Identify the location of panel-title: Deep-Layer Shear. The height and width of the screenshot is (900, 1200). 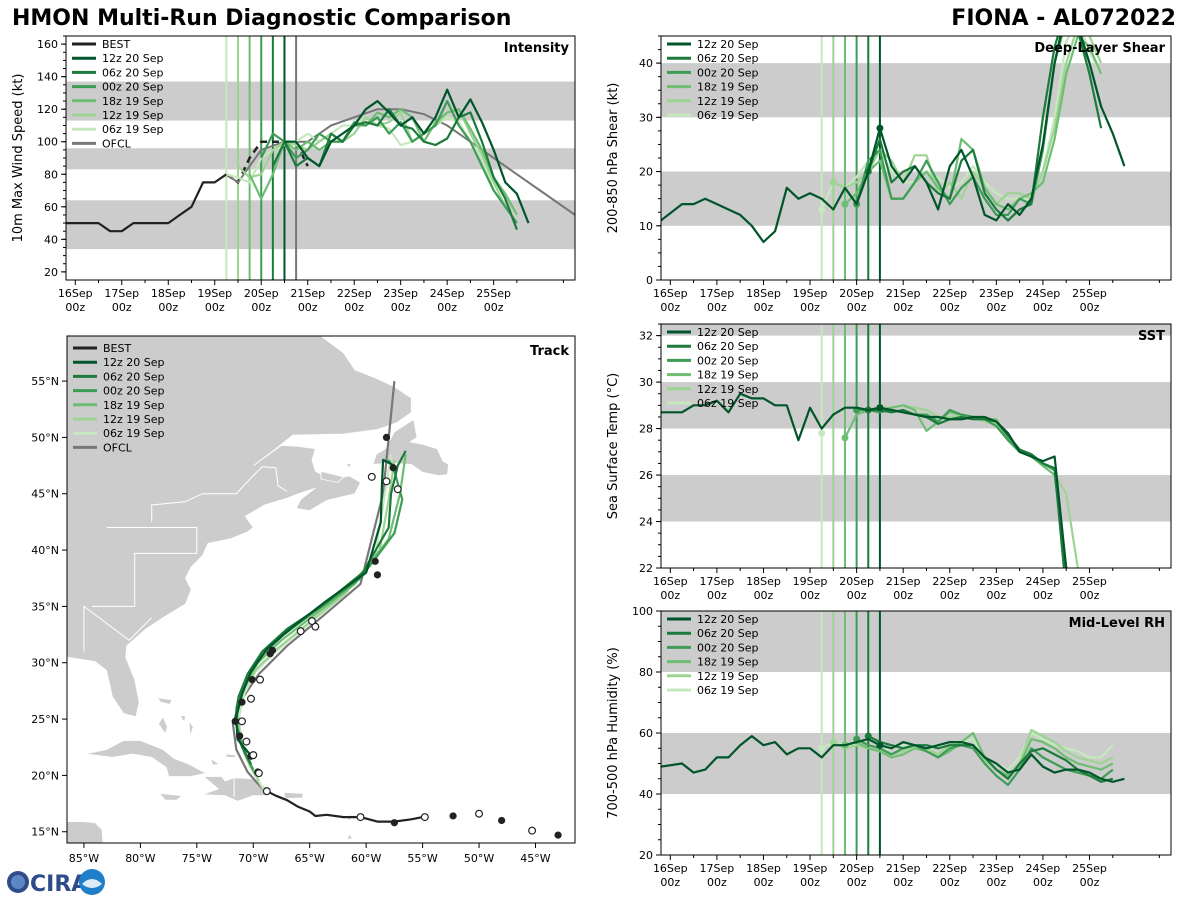
(1099, 48).